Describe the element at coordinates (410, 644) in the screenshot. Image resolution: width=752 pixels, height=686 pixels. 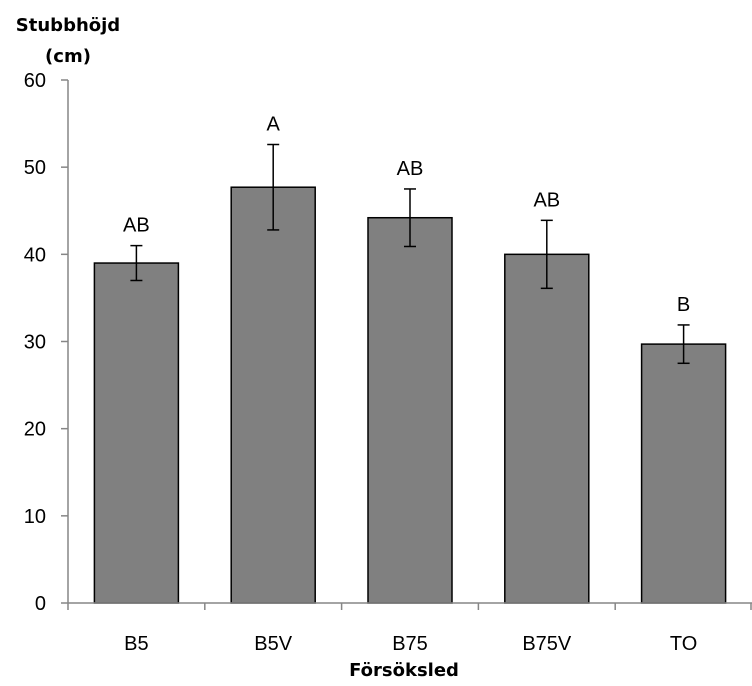
I see `x-tick-label: B75` at that location.